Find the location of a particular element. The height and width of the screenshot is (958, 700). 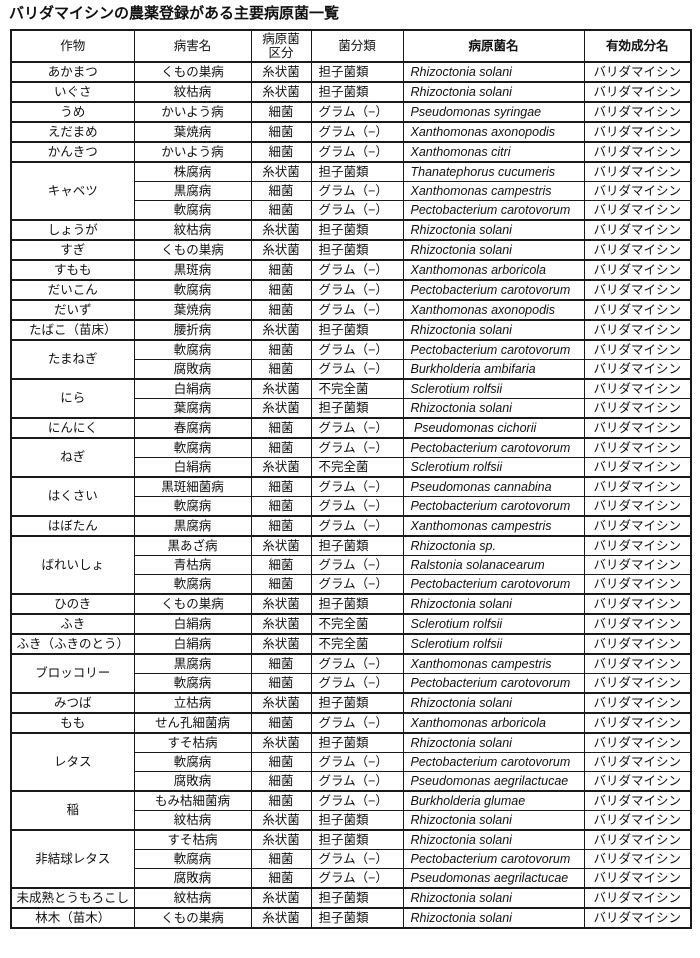

disease-name-cell: 黒斑病 is located at coordinates (192, 270).